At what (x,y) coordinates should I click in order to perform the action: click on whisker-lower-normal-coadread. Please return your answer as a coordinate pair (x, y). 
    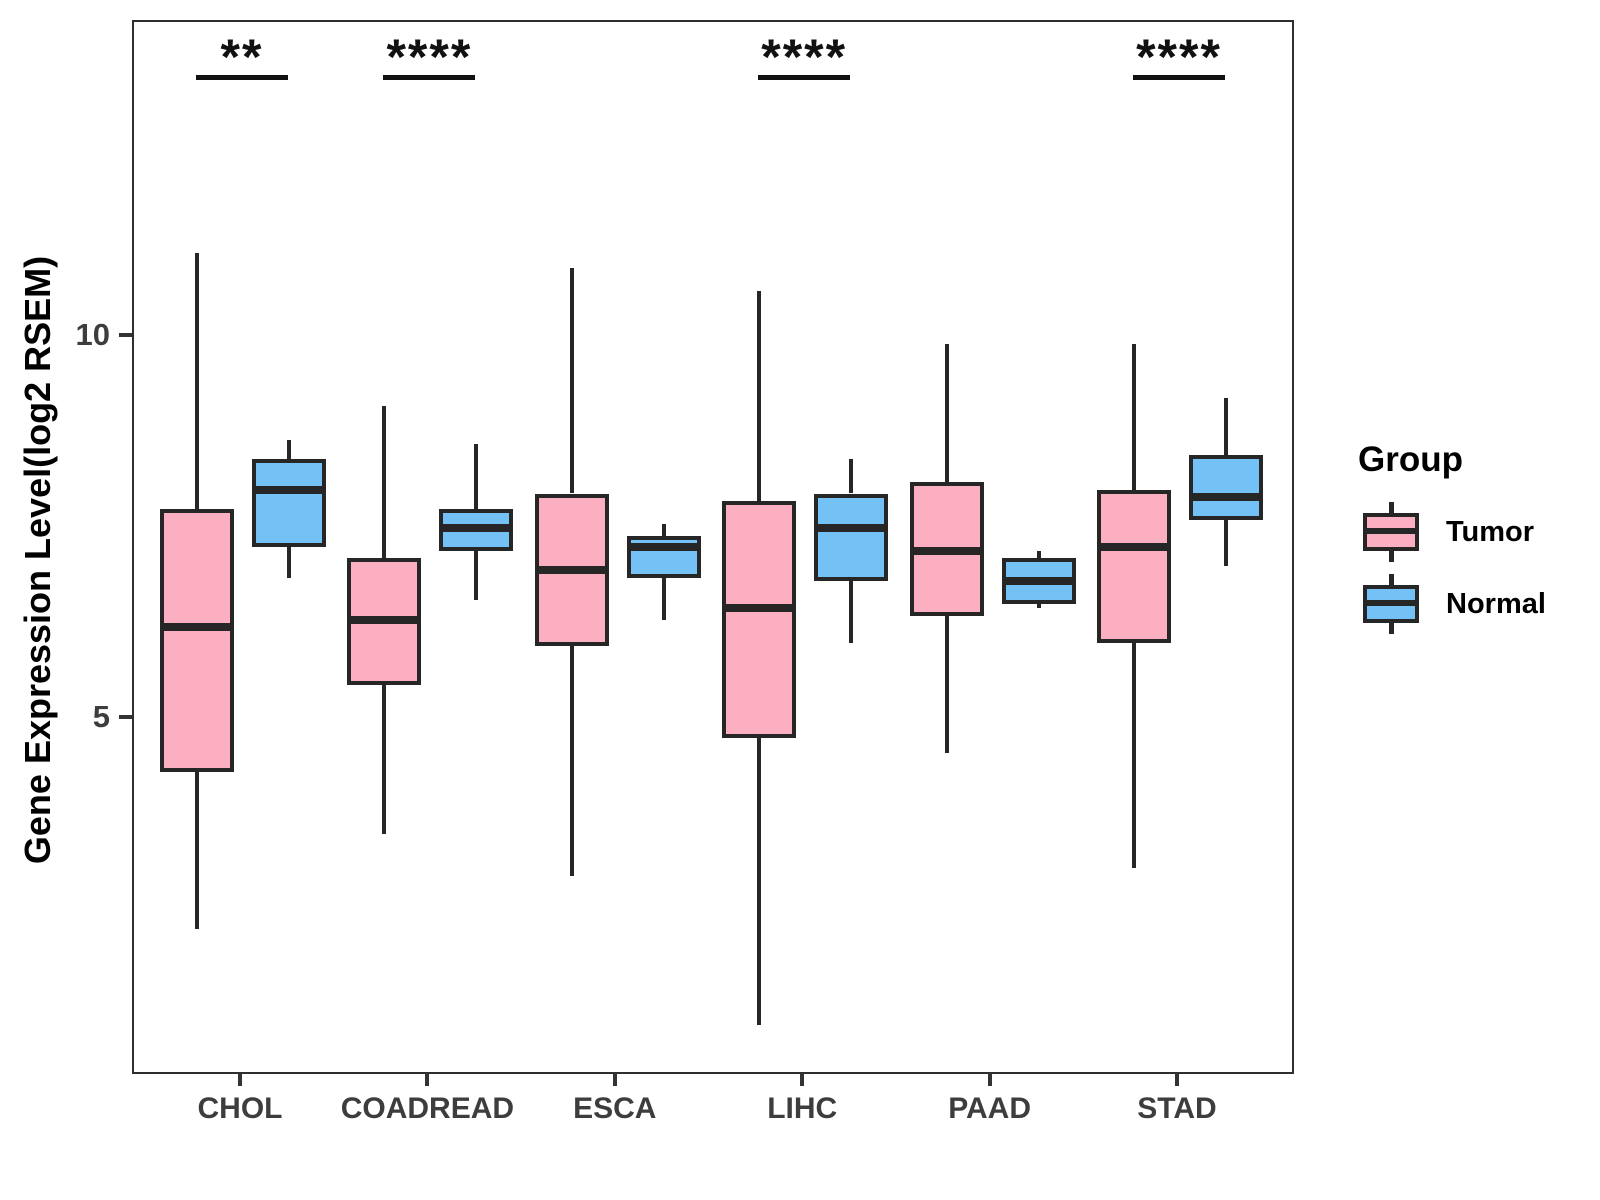
    Looking at the image, I should click on (476, 575).